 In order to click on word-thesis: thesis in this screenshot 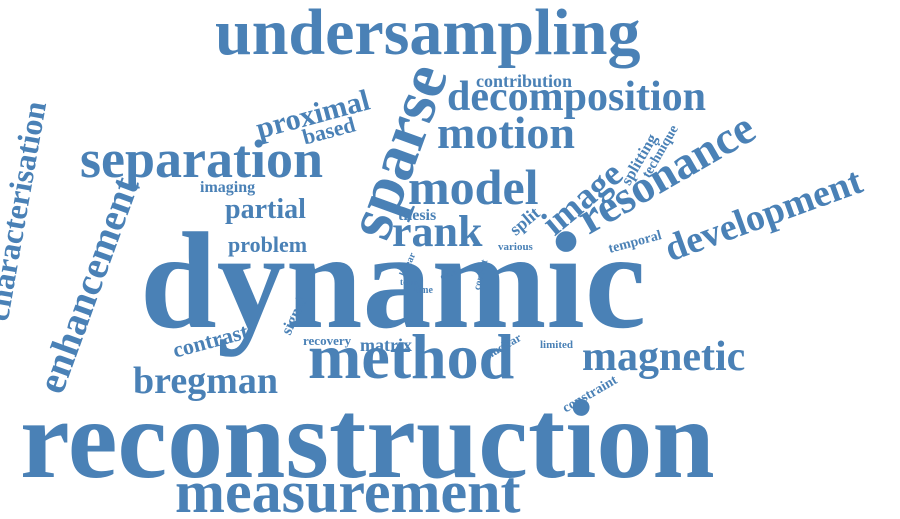, I will do `click(417, 215)`.